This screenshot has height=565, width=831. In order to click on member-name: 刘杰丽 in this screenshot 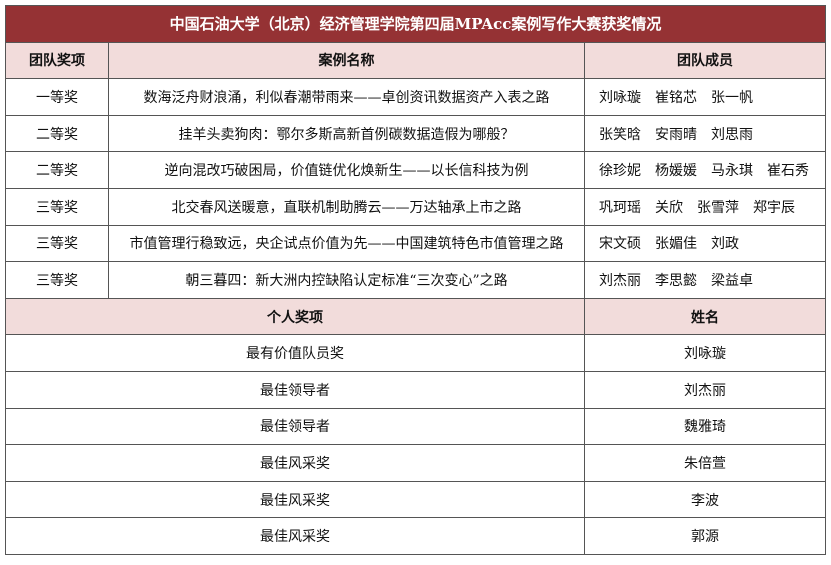, I will do `click(620, 280)`.